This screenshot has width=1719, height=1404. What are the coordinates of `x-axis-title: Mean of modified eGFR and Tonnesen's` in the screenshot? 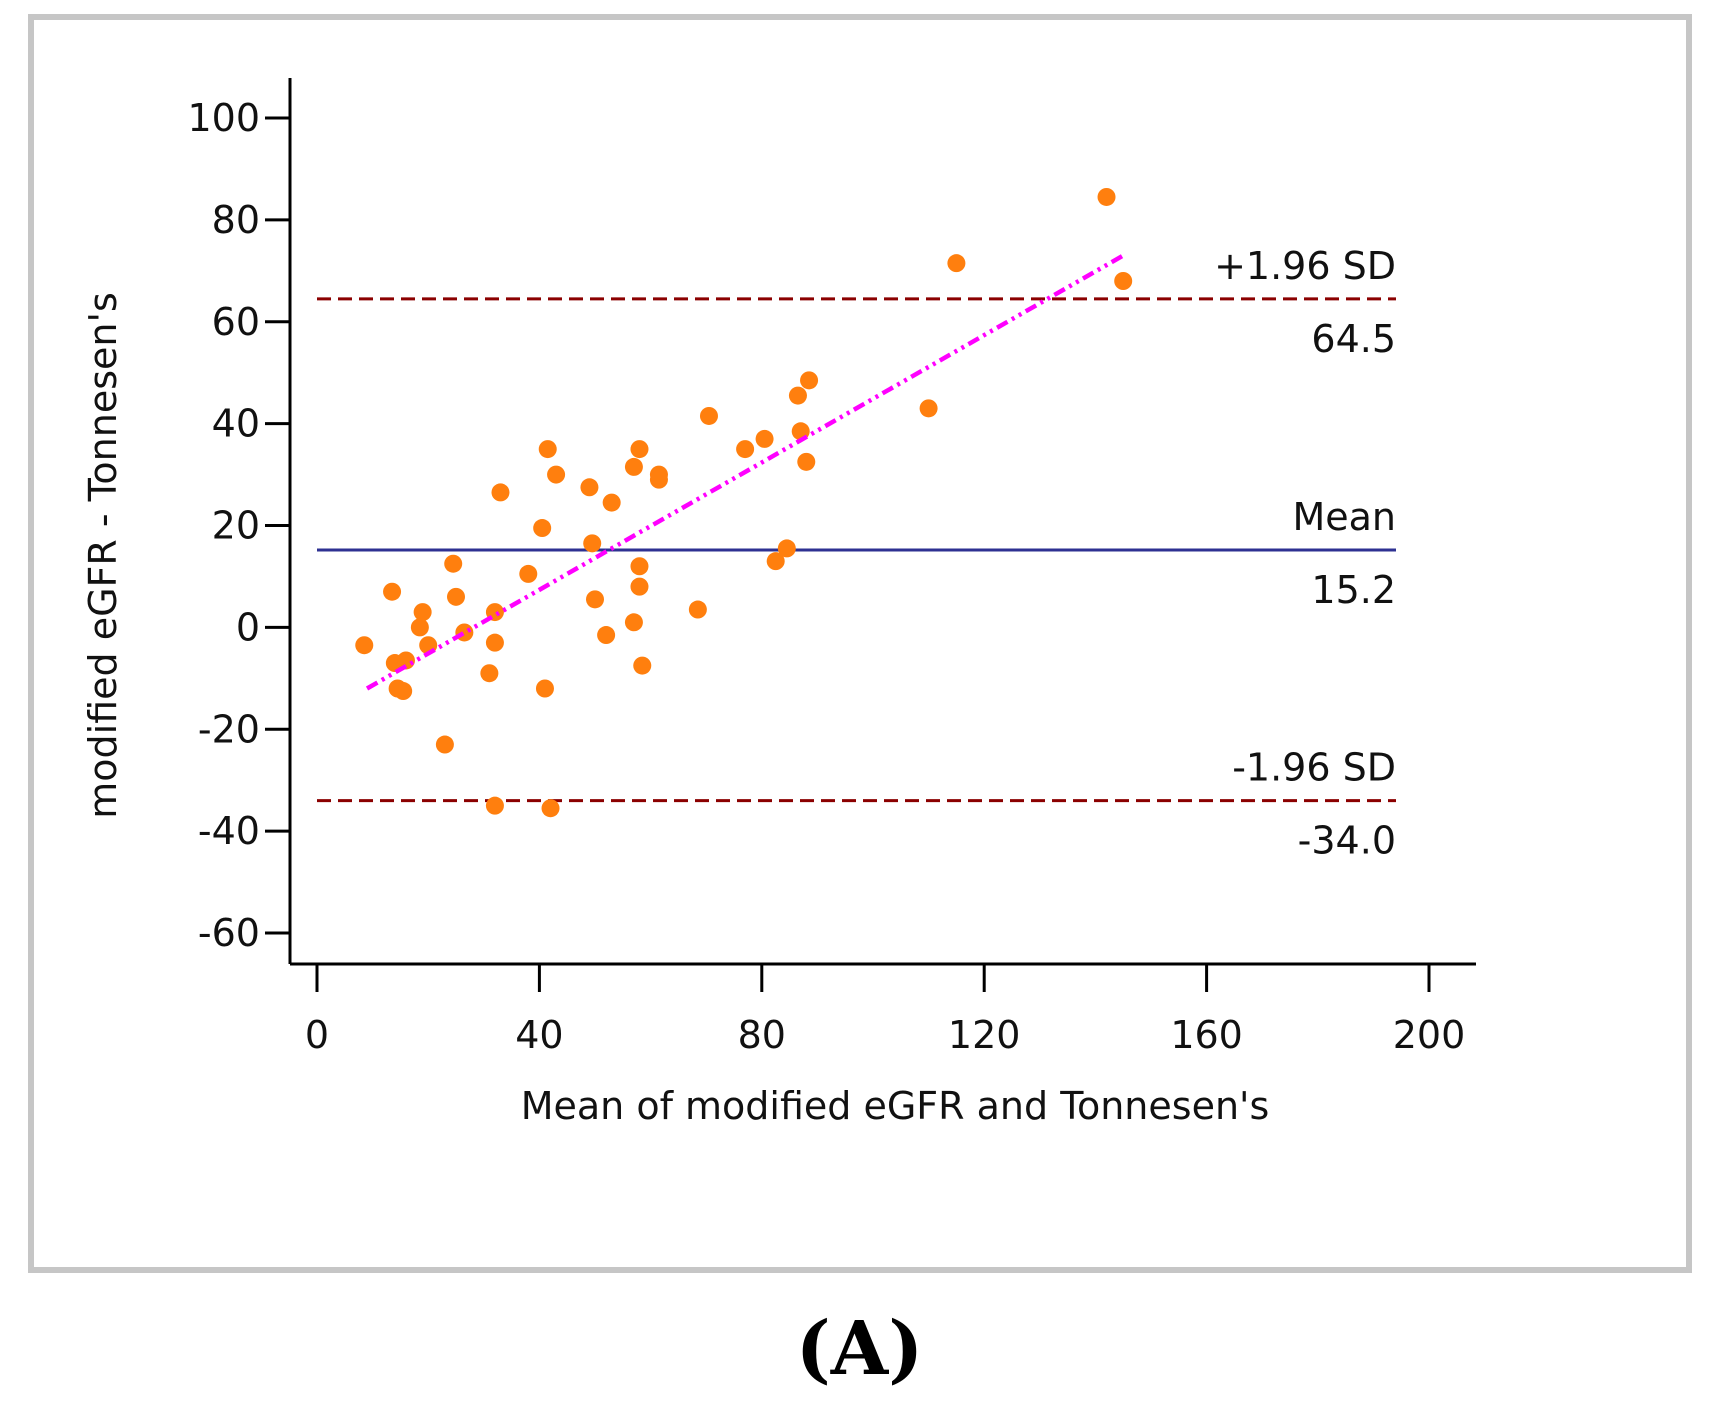 It's located at (895, 1106).